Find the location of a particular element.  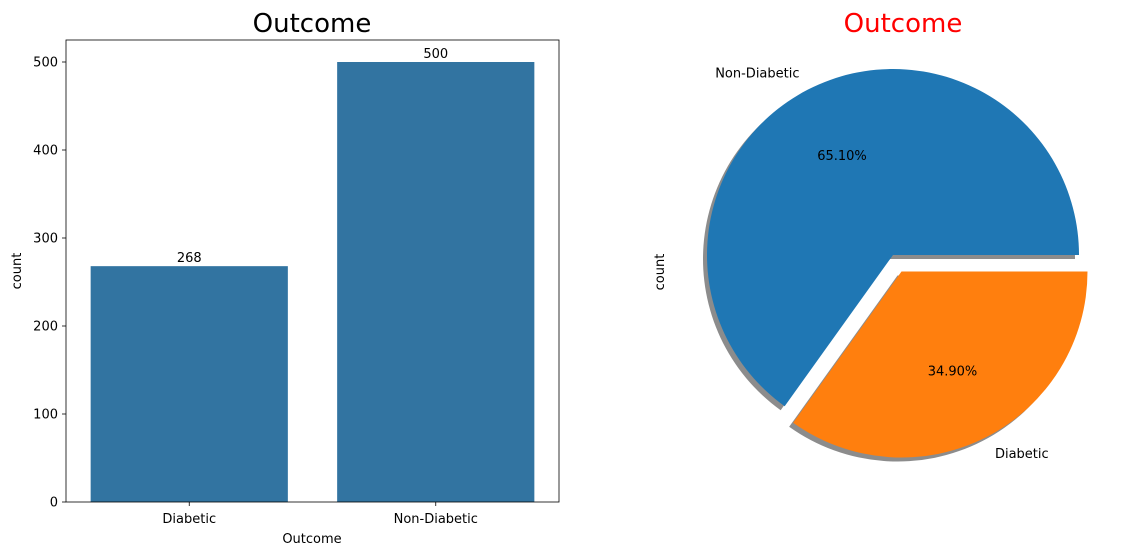

pie-percent-label: 65.10% is located at coordinates (842, 156).